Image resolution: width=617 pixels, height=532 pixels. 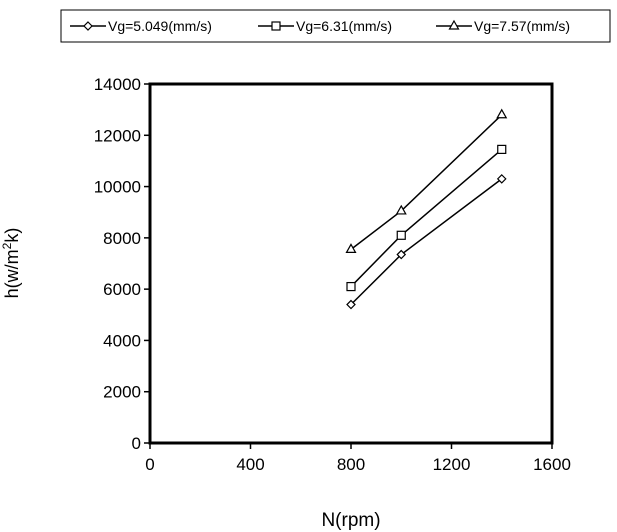 I want to click on x-axis-title: N(rpm), so click(x=350, y=520).